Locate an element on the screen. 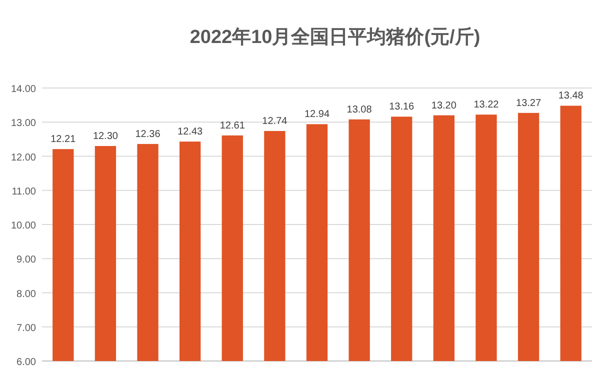 This screenshot has width=606, height=378. data-label: 12.30 is located at coordinates (105, 136).